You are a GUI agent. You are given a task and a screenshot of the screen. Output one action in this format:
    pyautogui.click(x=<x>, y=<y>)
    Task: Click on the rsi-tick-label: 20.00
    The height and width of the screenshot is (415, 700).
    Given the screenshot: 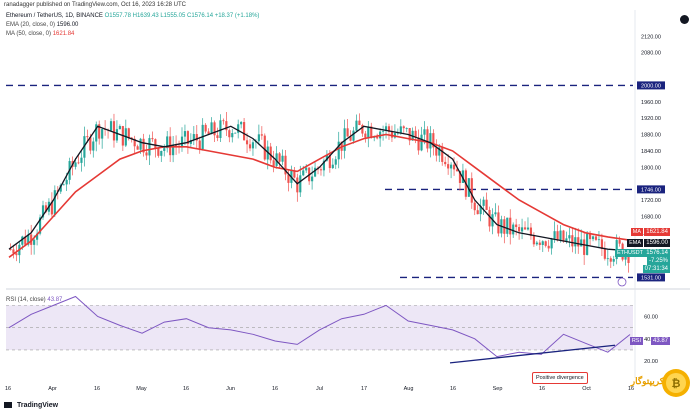 What is the action you would take?
    pyautogui.click(x=651, y=362)
    